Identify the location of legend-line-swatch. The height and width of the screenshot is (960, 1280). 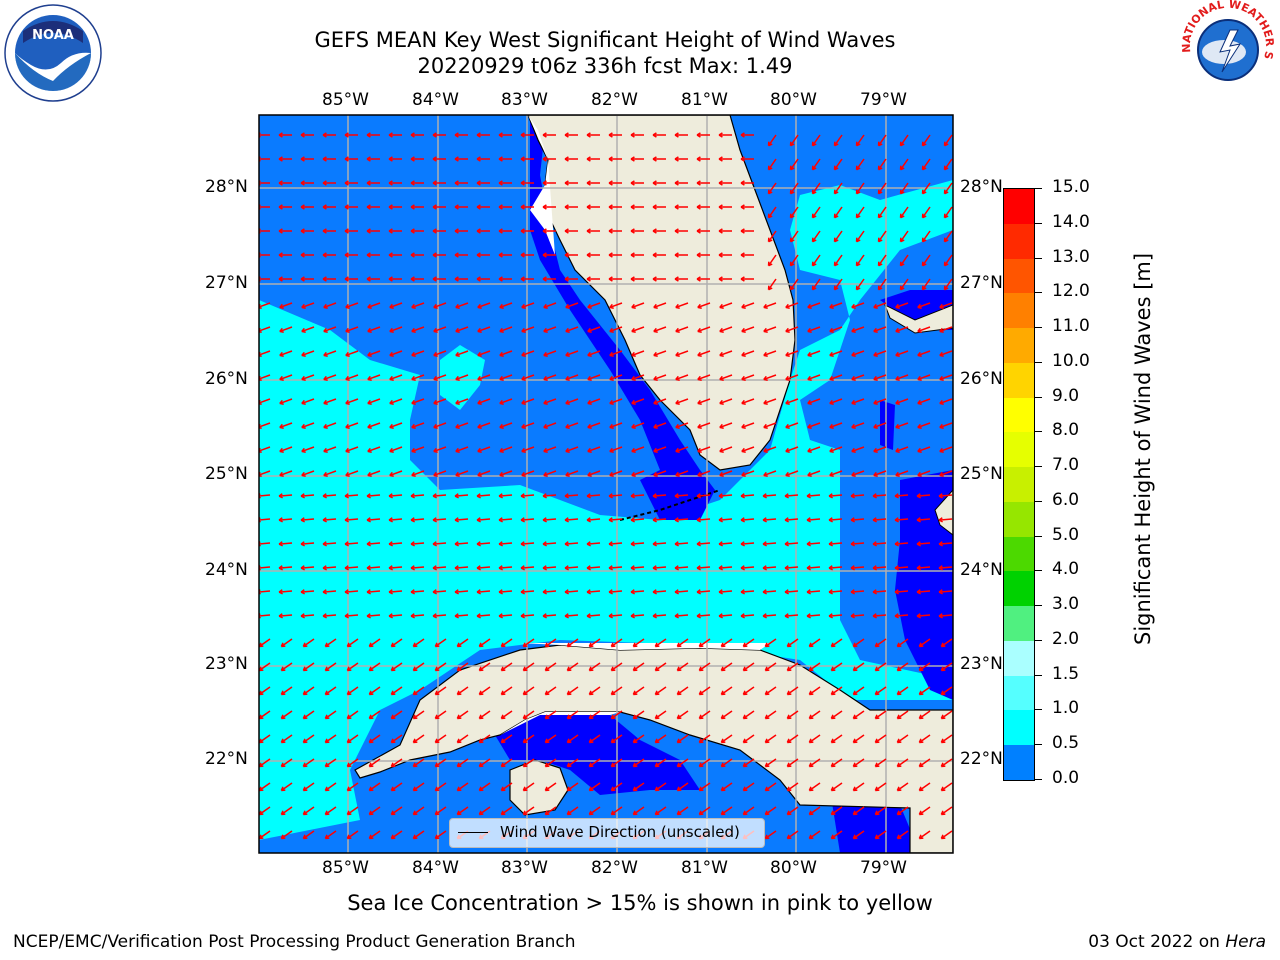
(473, 832).